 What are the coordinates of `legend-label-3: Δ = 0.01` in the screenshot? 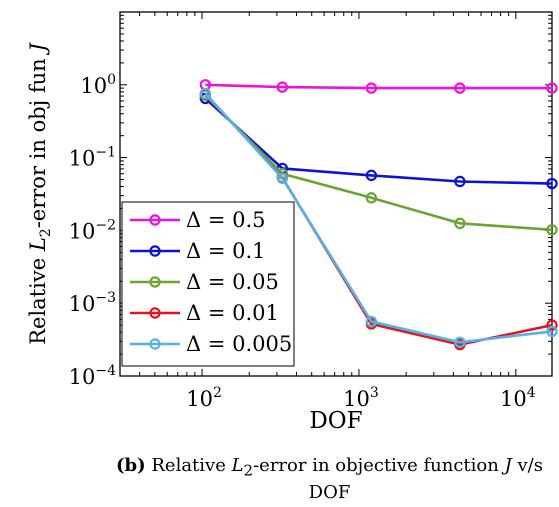 It's located at (232, 313).